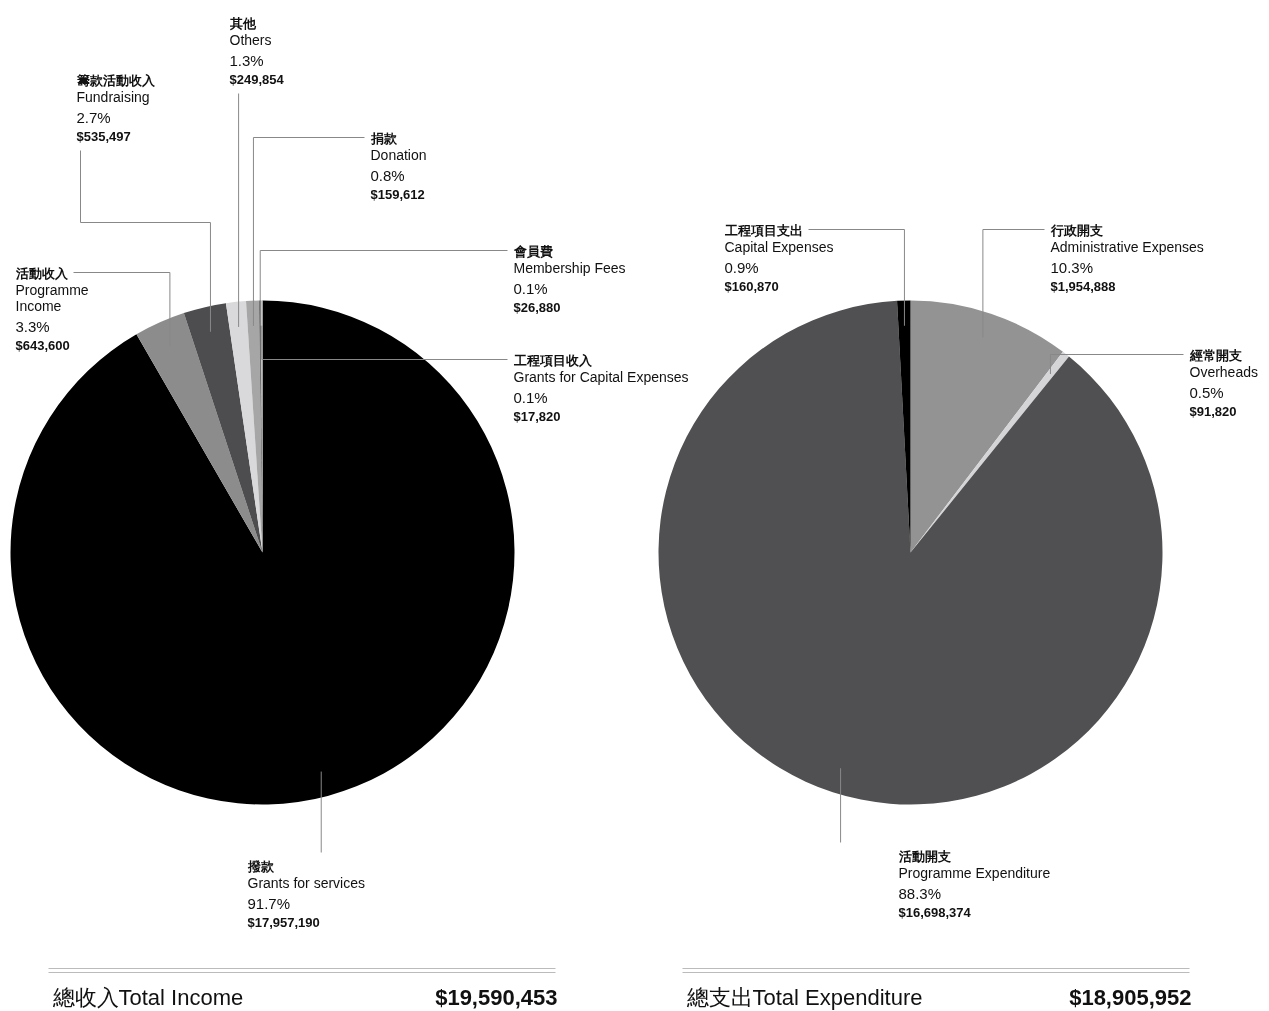 This screenshot has height=1011, width=1269. I want to click on data-label: 88.3% $16,698,374, so click(935, 902).